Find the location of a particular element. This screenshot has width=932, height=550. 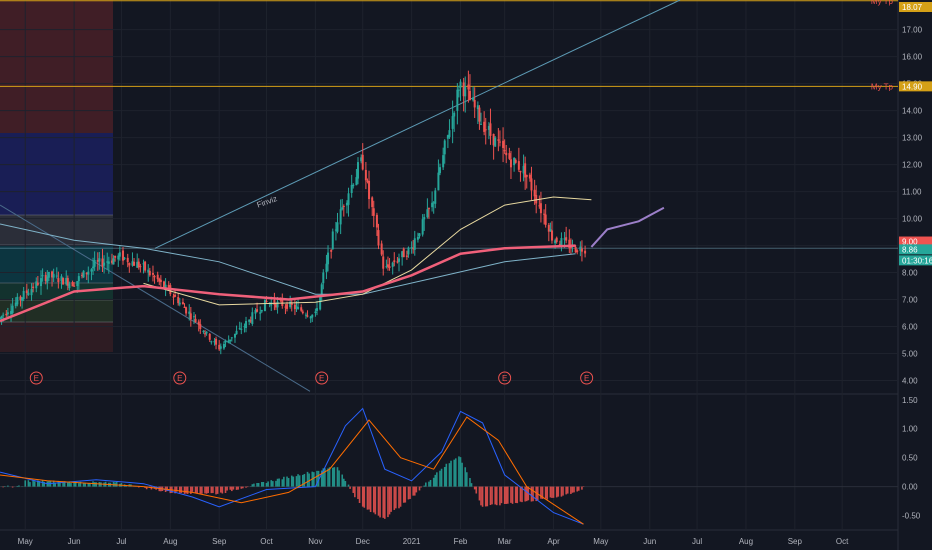

mid-target-tag is located at coordinates (915, 86).